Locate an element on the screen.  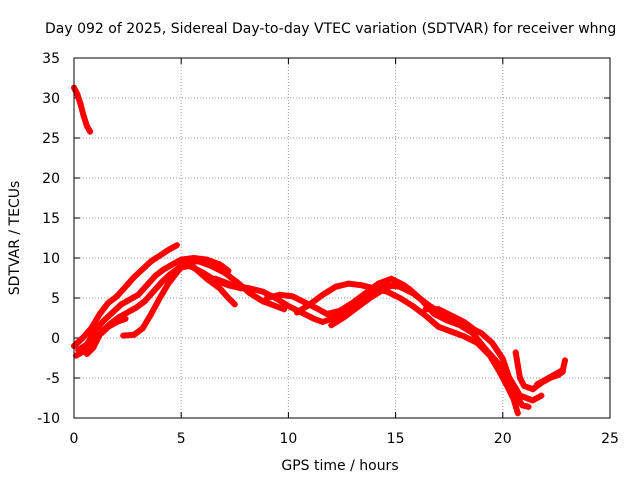
x-axis-label: GPS time / hours is located at coordinates (339, 466).